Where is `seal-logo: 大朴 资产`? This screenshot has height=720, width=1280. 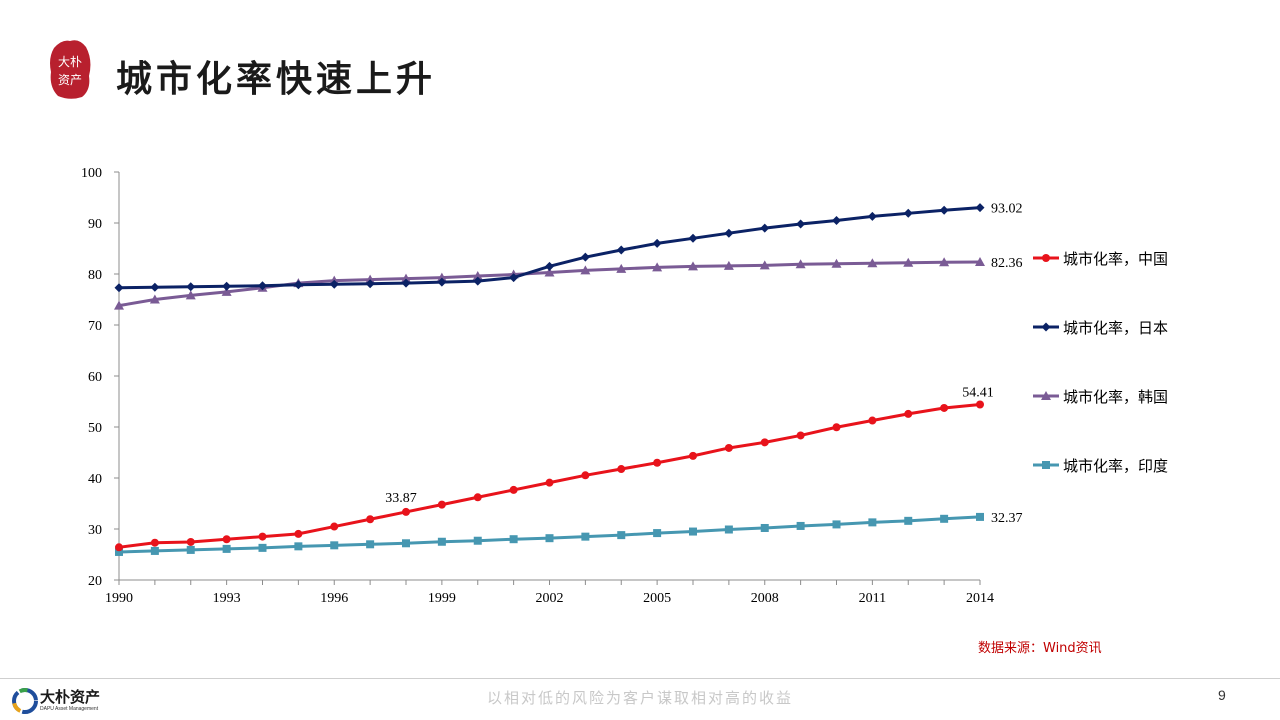
seal-logo: 大朴 资产 is located at coordinates (70, 69).